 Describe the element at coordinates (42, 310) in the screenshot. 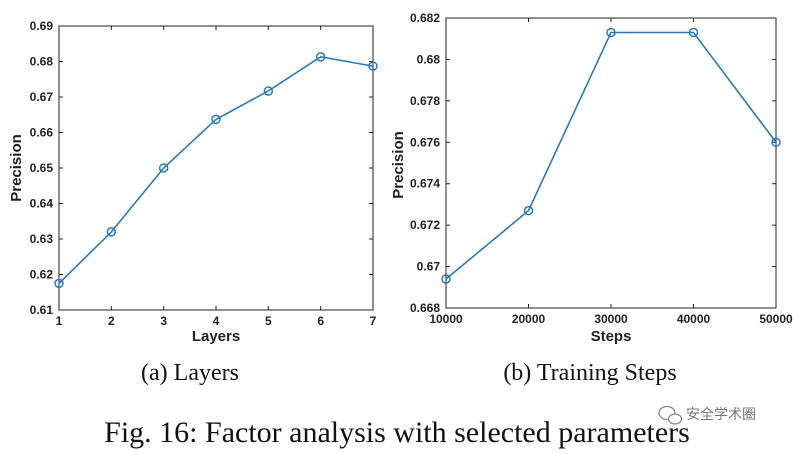

I see `y-tick-label: 0.61` at that location.